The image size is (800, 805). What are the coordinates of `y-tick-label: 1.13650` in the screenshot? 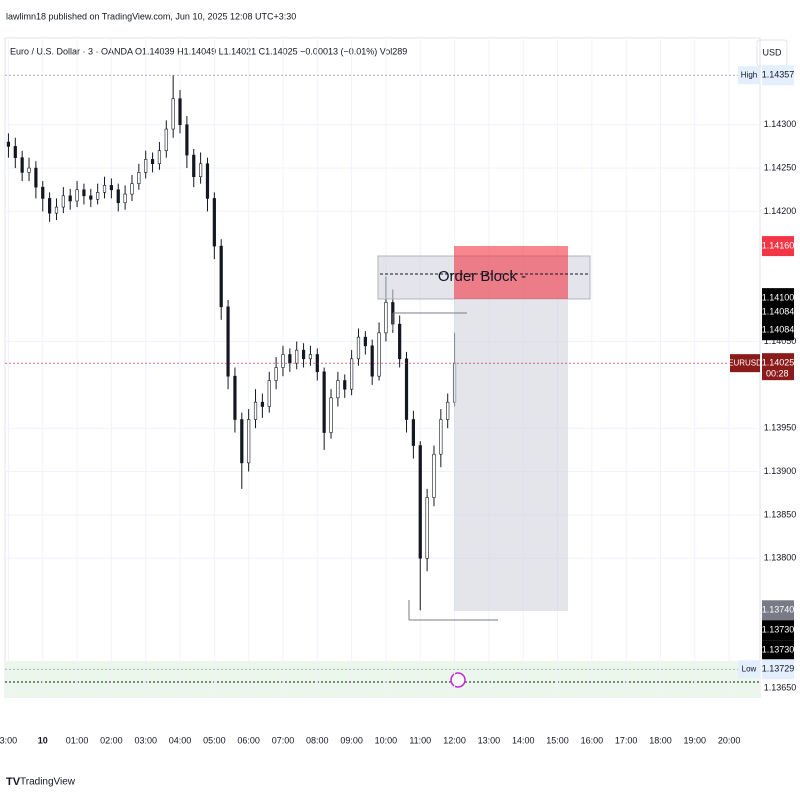 It's located at (780, 688).